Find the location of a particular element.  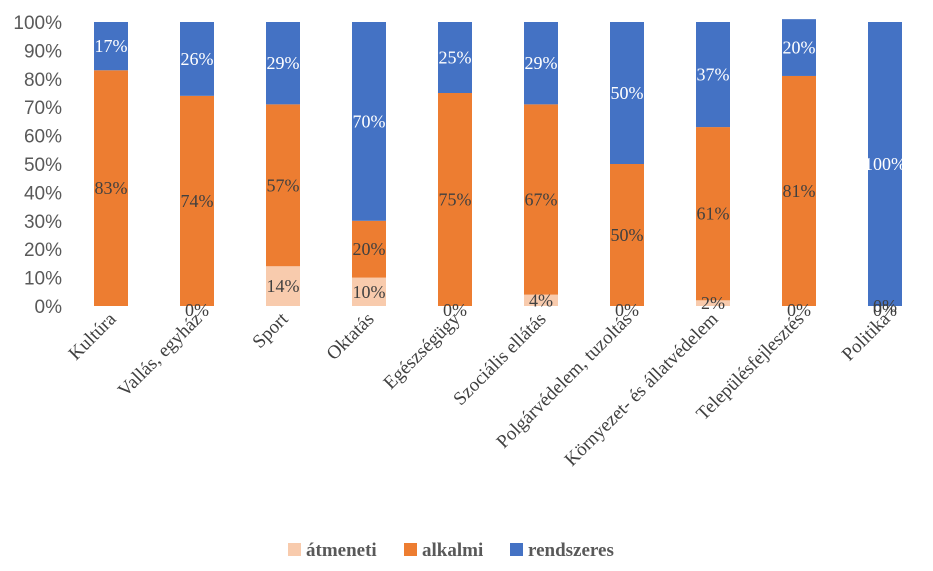

data-label: 67% is located at coordinates (541, 200).